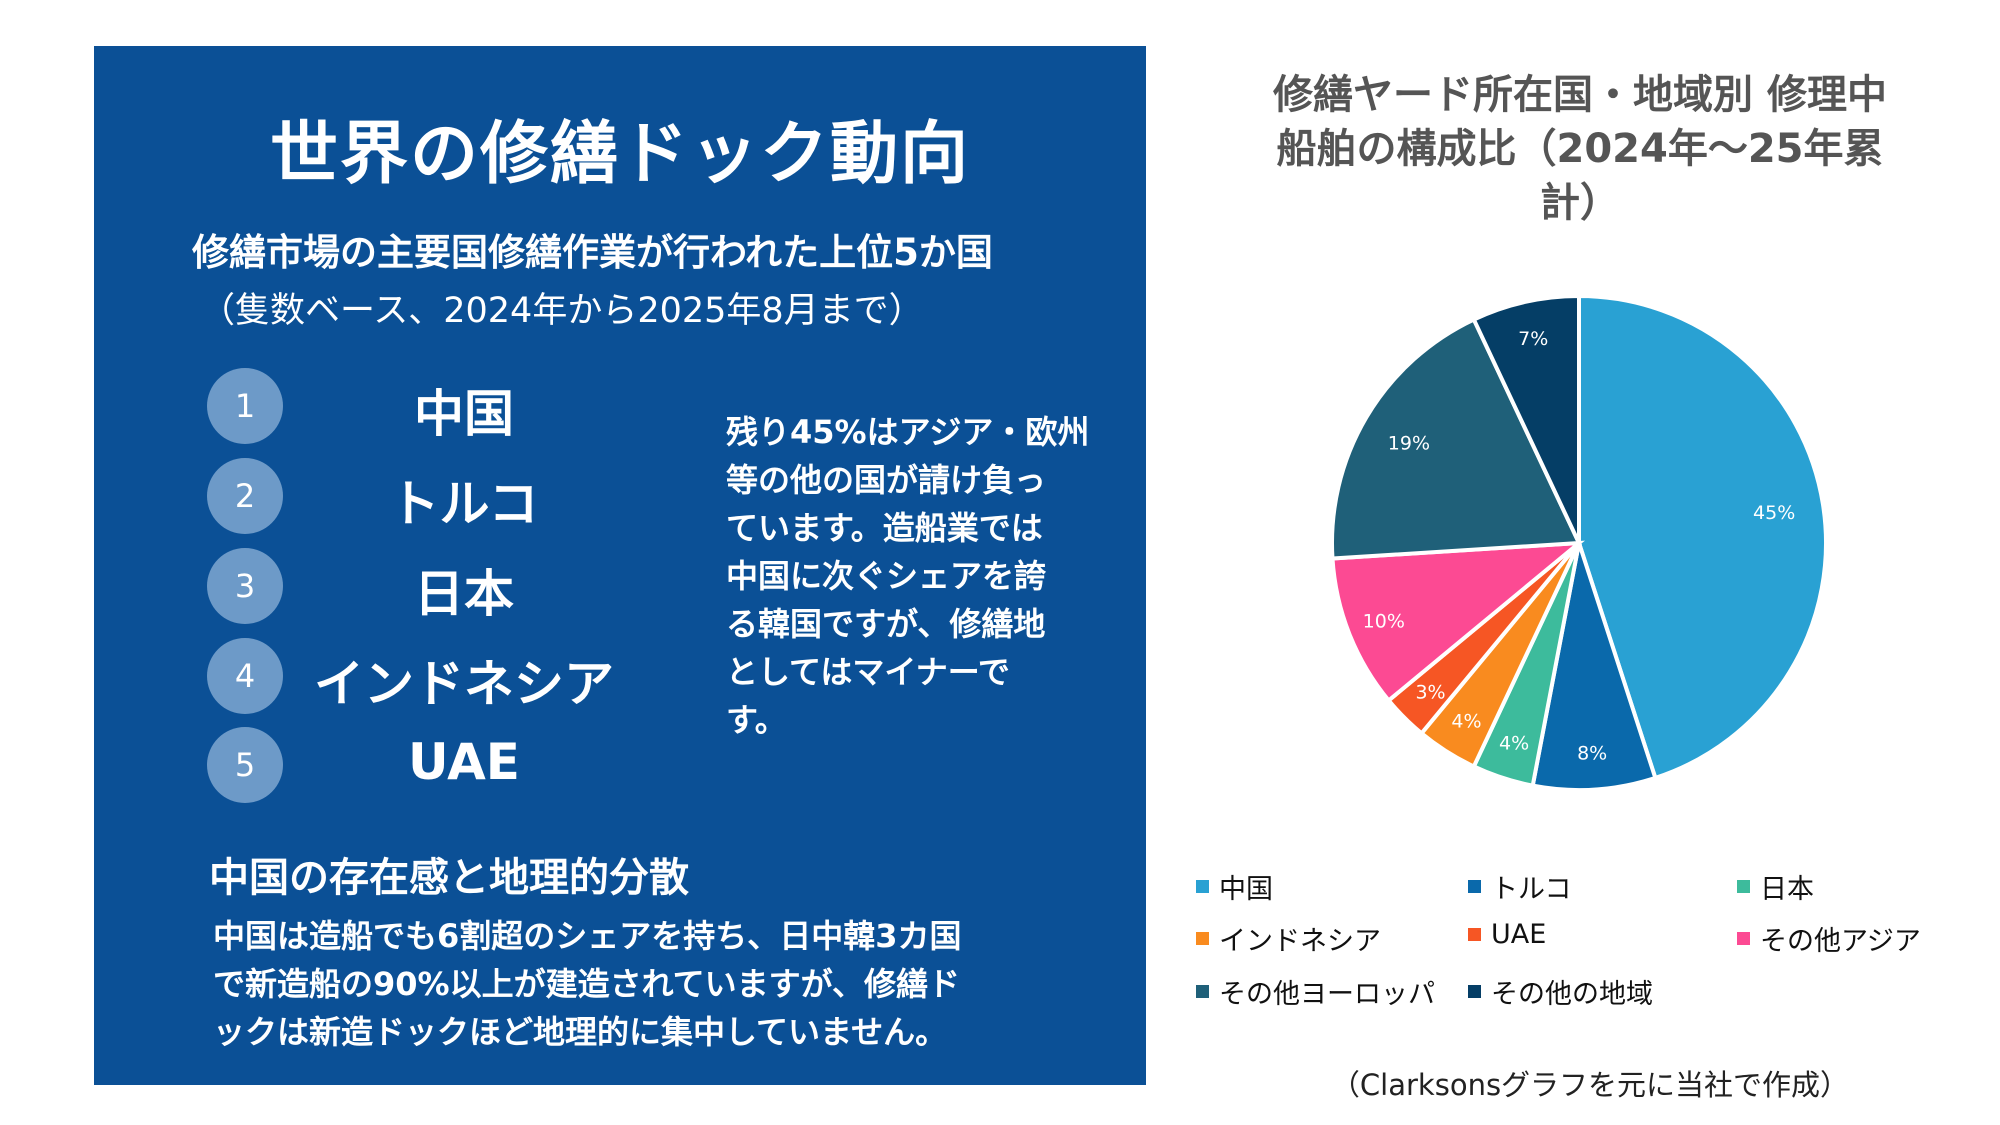 This screenshot has width=2000, height=1125. I want to click on text-line: 修繕ヤード所在国・地域別 修理中, so click(1580, 95).